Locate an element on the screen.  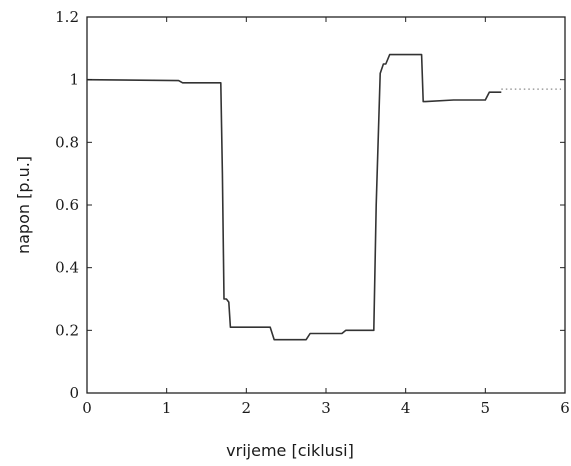
x-tick-label: 4 is located at coordinates (406, 408).